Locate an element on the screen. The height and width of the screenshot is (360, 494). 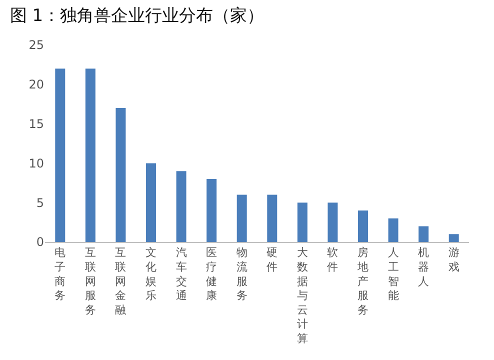
y-tick-label: 5 is located at coordinates (40, 203).